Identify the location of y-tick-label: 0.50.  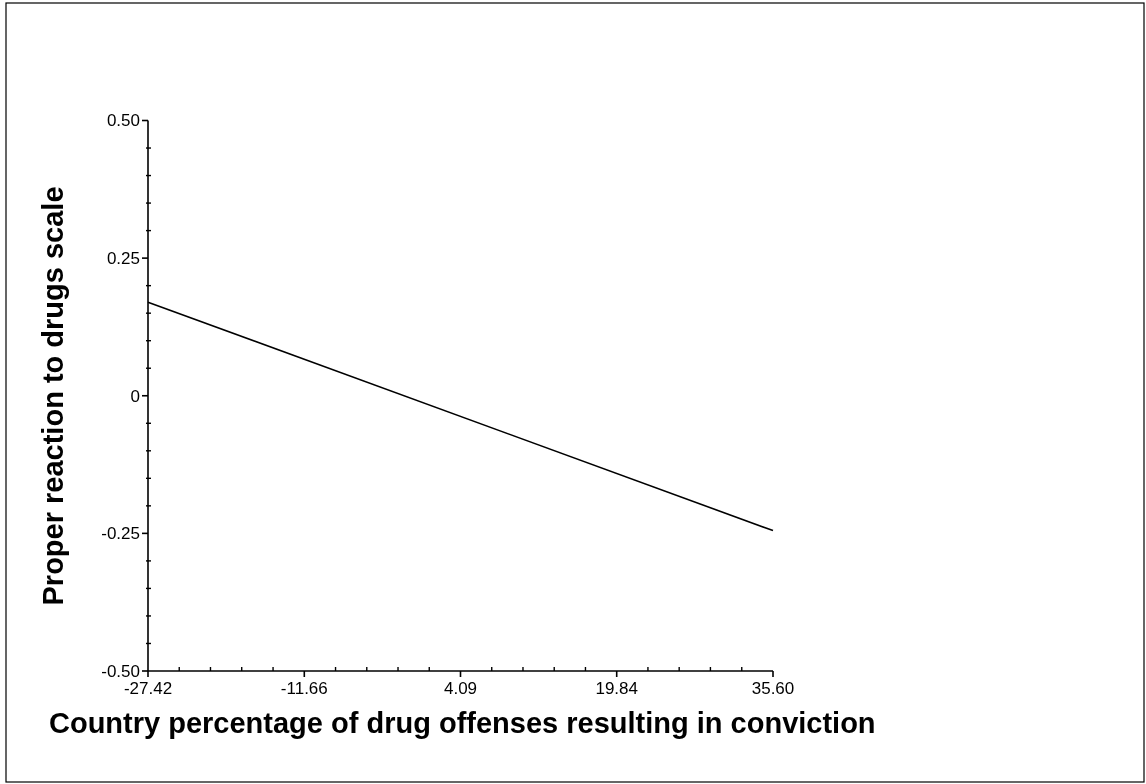
(123, 121).